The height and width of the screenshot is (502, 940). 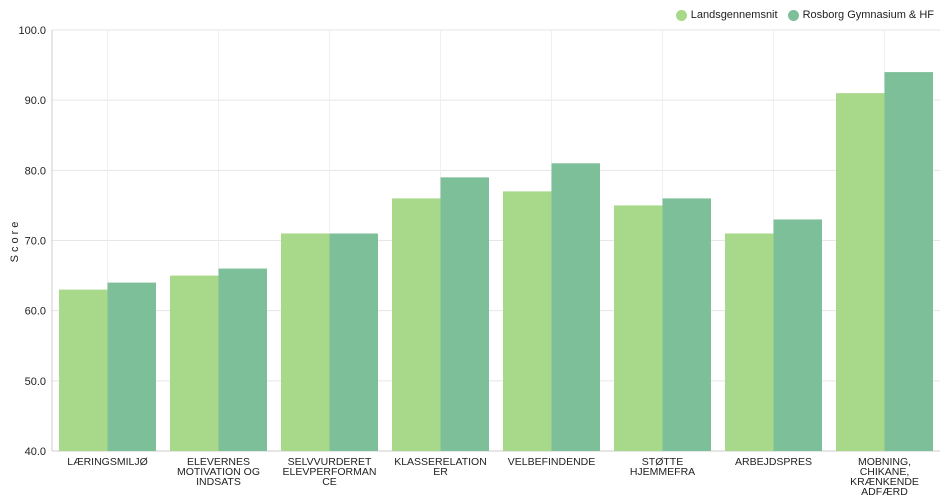 What do you see at coordinates (868, 15) in the screenshot?
I see `legend-label-rosborg: Rosborg Gymnasium & HF` at bounding box center [868, 15].